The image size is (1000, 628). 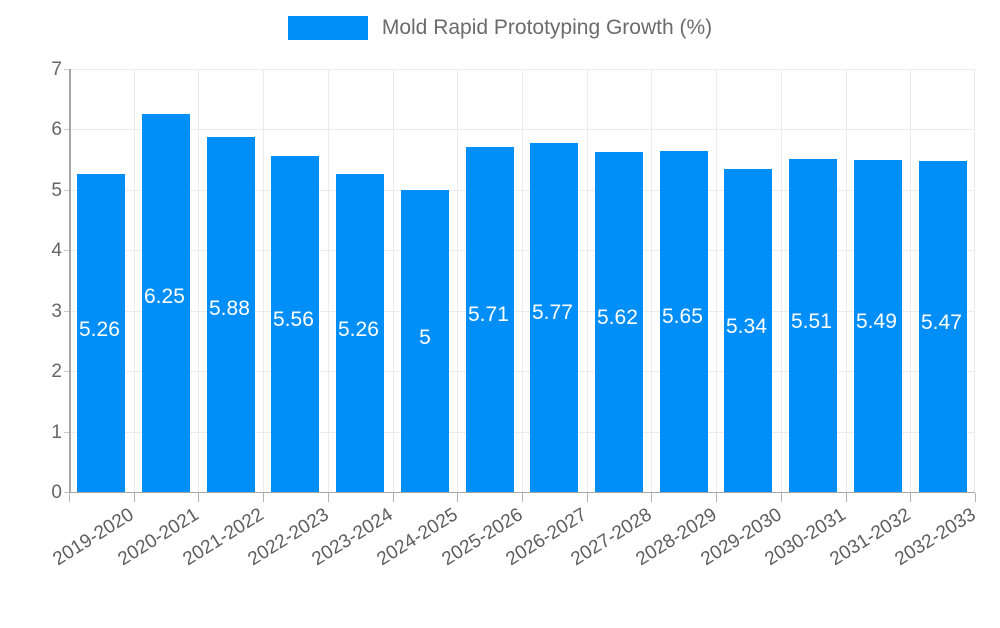 What do you see at coordinates (811, 321) in the screenshot?
I see `bar-value-label: 5.51` at bounding box center [811, 321].